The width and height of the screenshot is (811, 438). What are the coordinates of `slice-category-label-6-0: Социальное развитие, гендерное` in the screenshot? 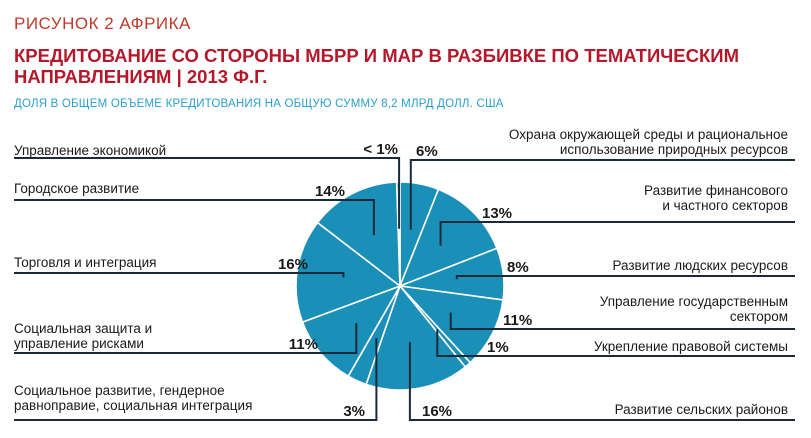 It's located at (119, 390).